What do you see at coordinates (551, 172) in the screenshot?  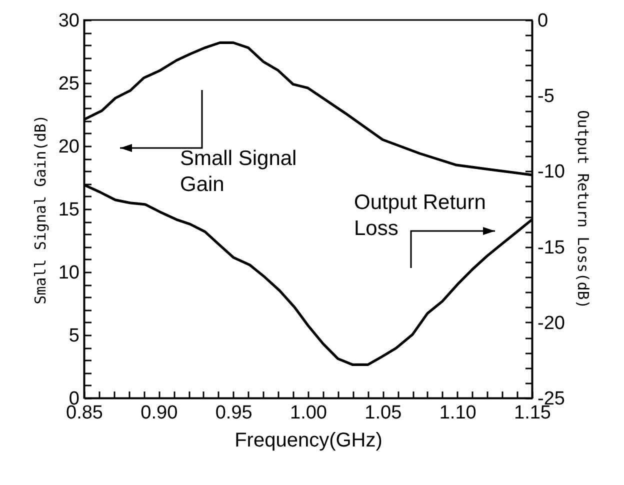 I see `y2-tick-label: -10` at bounding box center [551, 172].